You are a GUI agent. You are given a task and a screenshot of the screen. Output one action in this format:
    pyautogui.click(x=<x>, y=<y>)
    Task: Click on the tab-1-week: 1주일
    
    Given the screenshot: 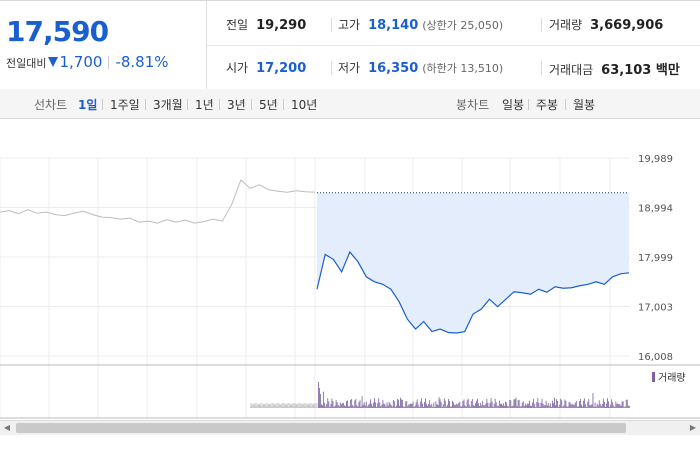 What is the action you would take?
    pyautogui.click(x=125, y=105)
    